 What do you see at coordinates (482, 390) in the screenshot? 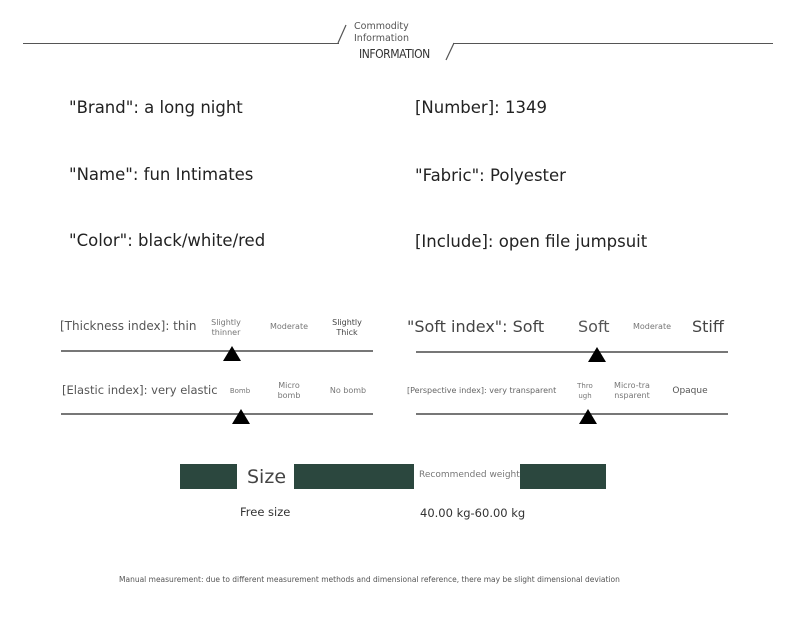
I see `perspective-index-label: [Perspective index]: very transparent` at bounding box center [482, 390].